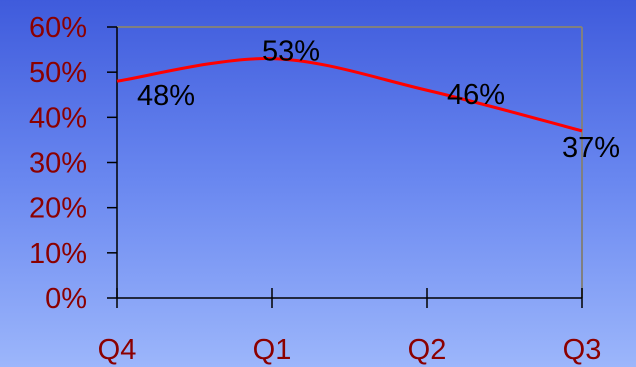  I want to click on data-label: 37%, so click(591, 148).